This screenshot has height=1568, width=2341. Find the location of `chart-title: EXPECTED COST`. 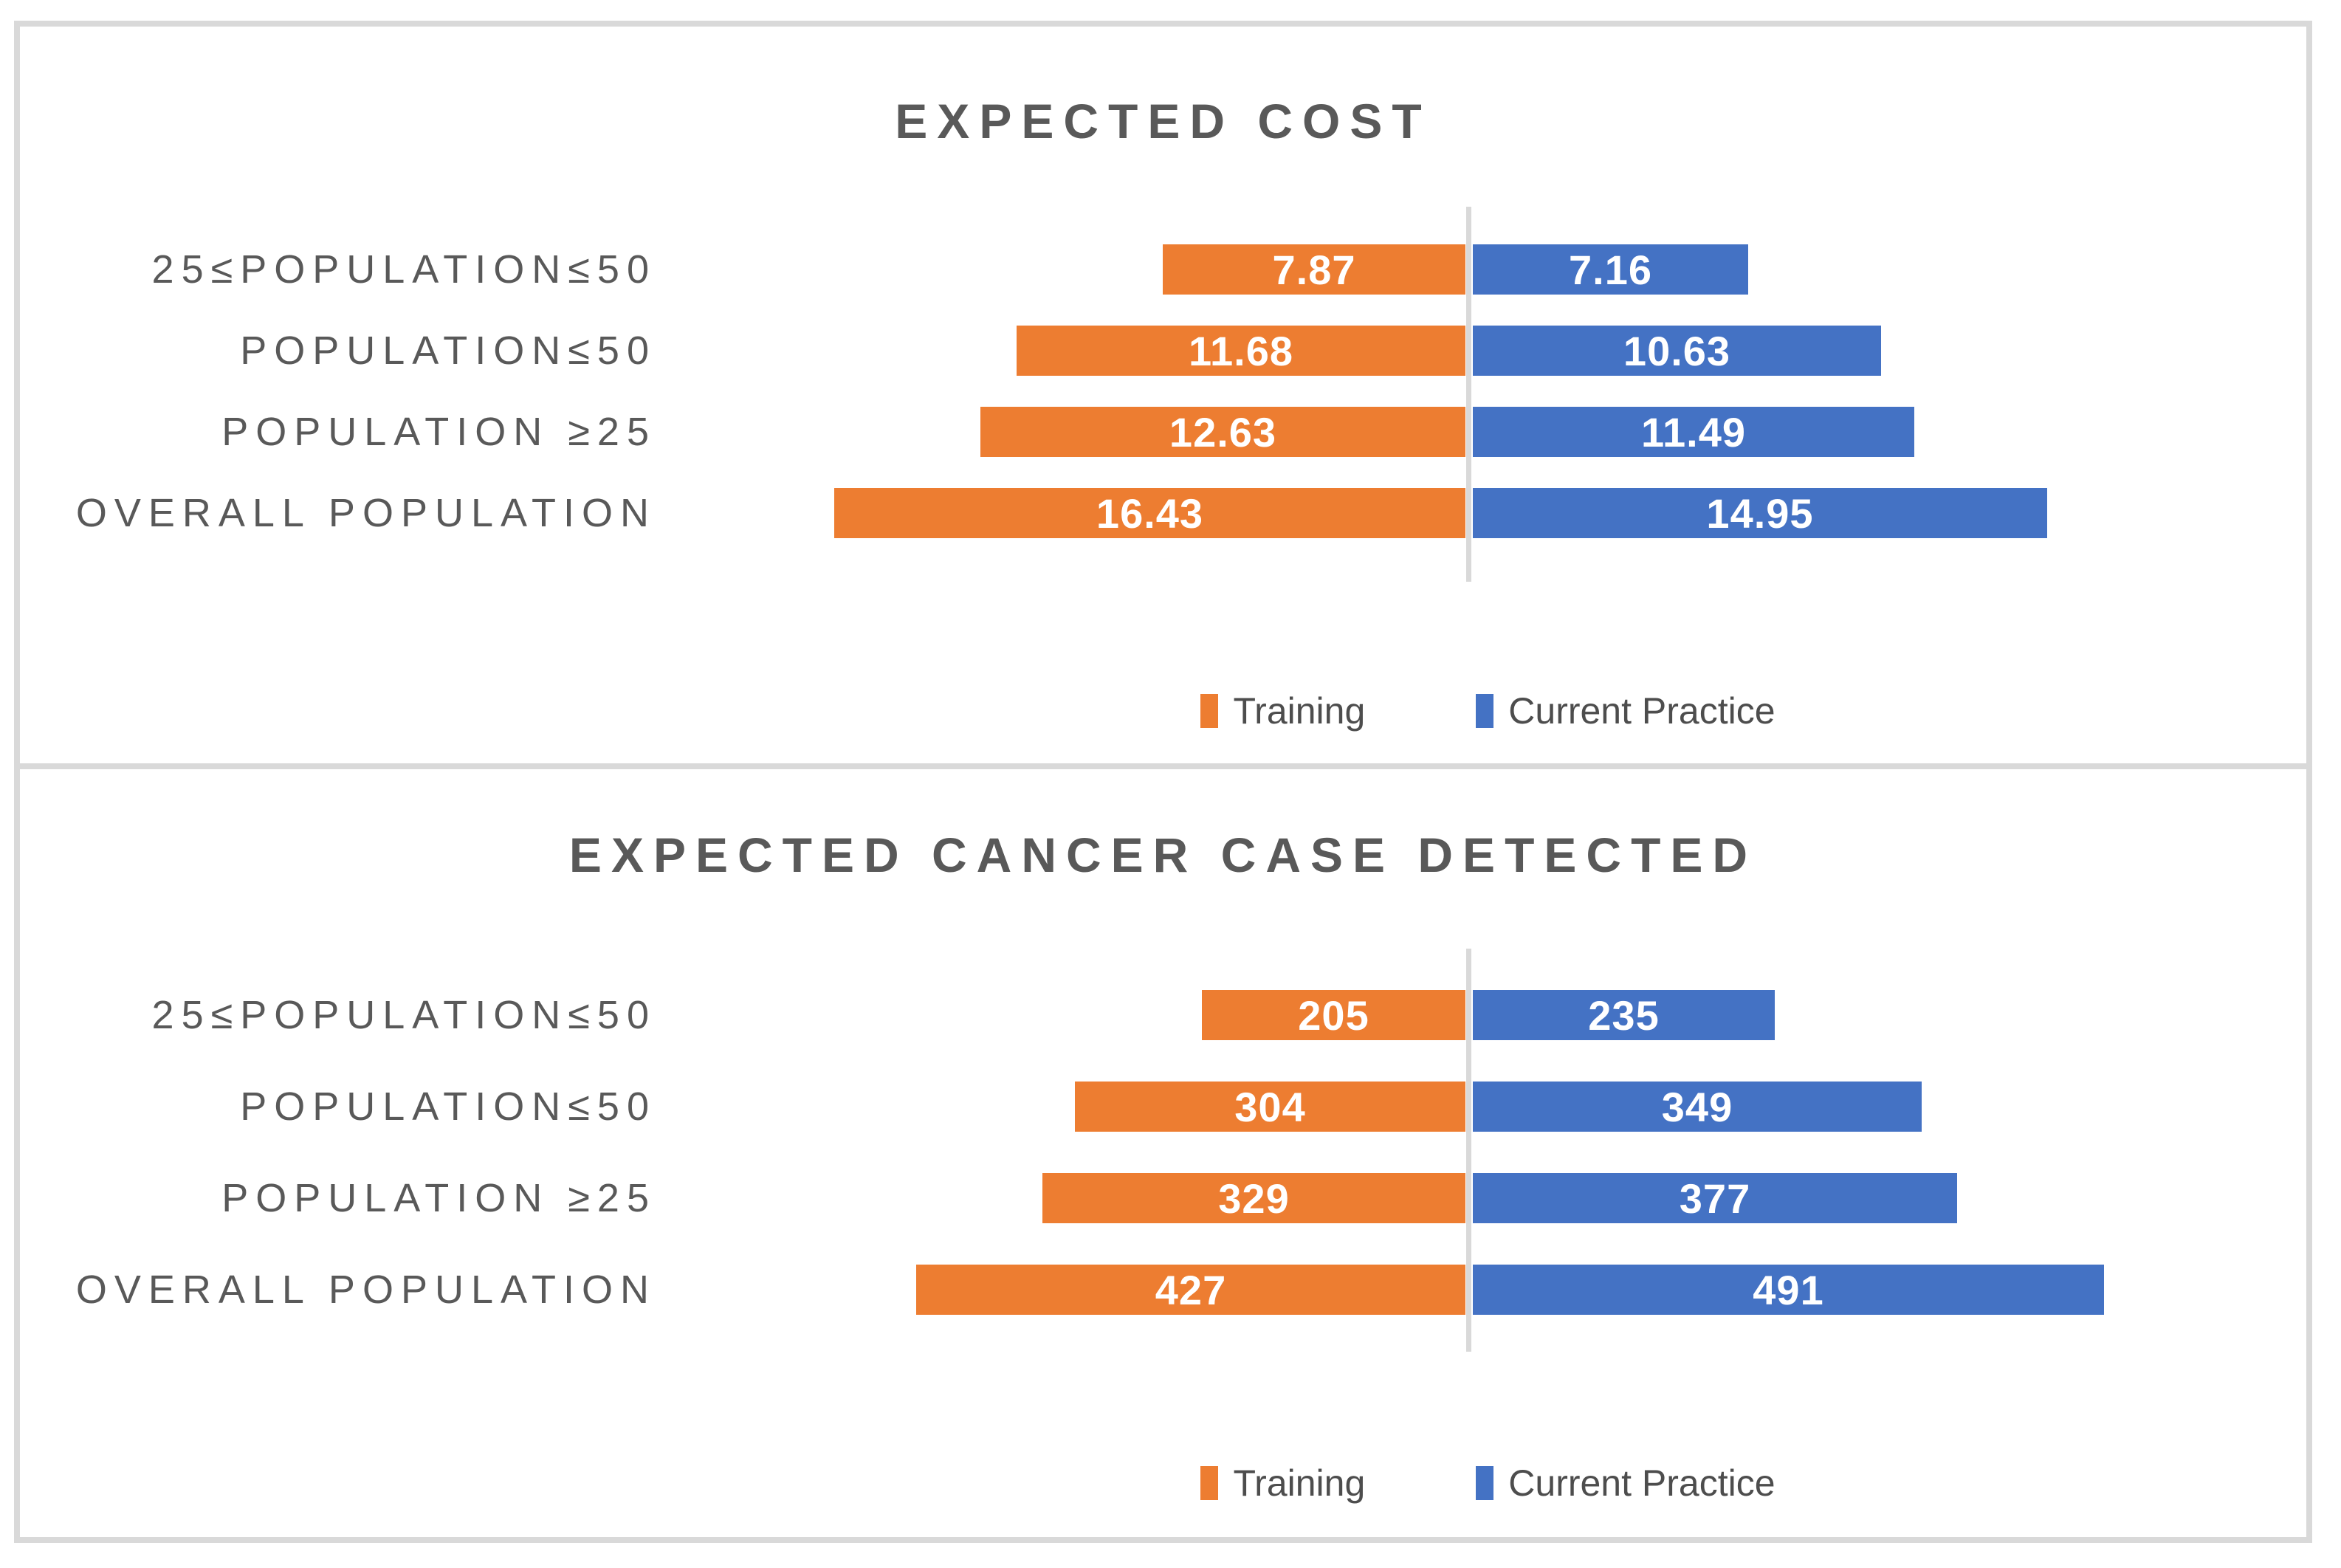

chart-title: EXPECTED COST is located at coordinates (1163, 121).